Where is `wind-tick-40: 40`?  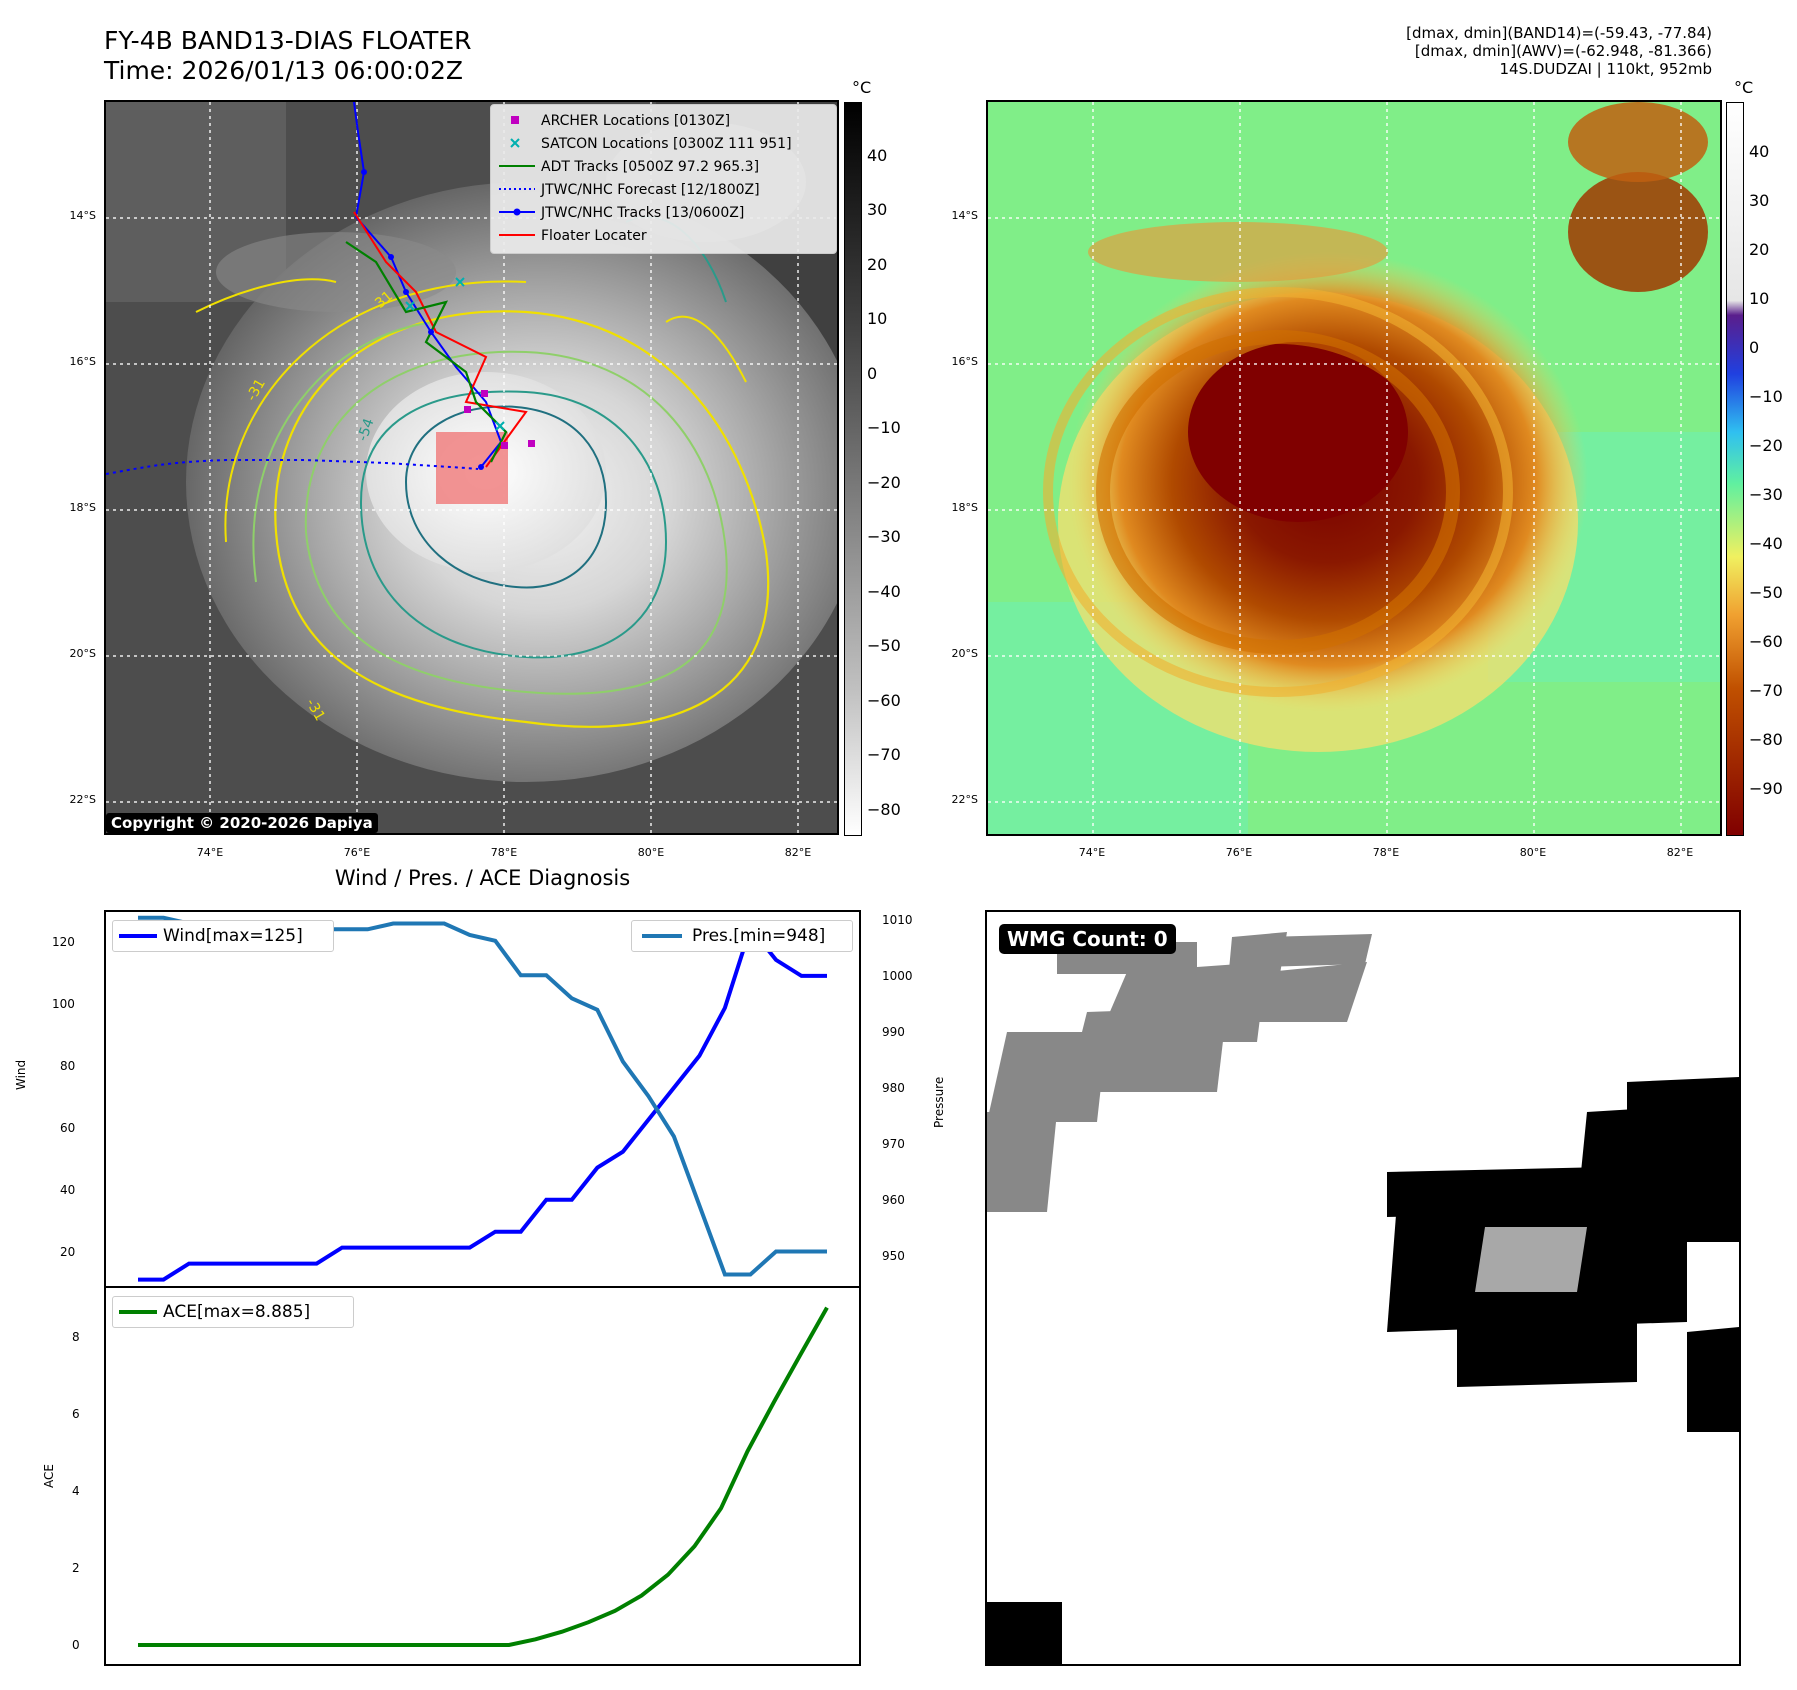 wind-tick-40: 40 is located at coordinates (68, 1190).